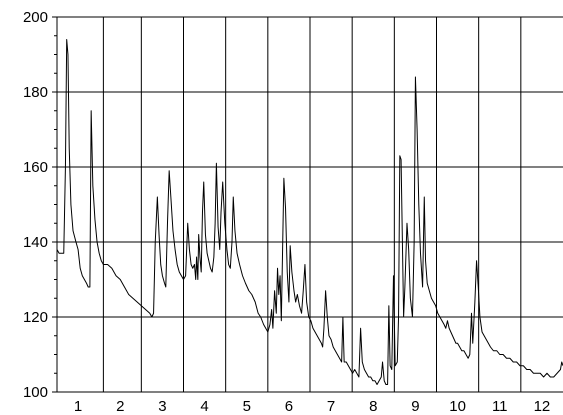 Image resolution: width=563 pixels, height=415 pixels. What do you see at coordinates (35, 205) in the screenshot?
I see `y-axis-tick-labels: 100 120 140 160 180 200` at bounding box center [35, 205].